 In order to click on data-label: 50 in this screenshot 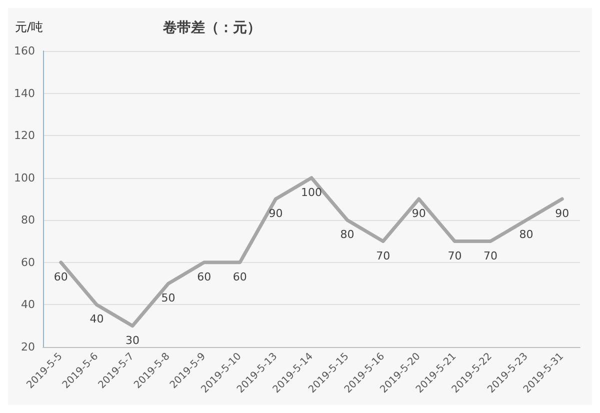, I will do `click(168, 298)`.